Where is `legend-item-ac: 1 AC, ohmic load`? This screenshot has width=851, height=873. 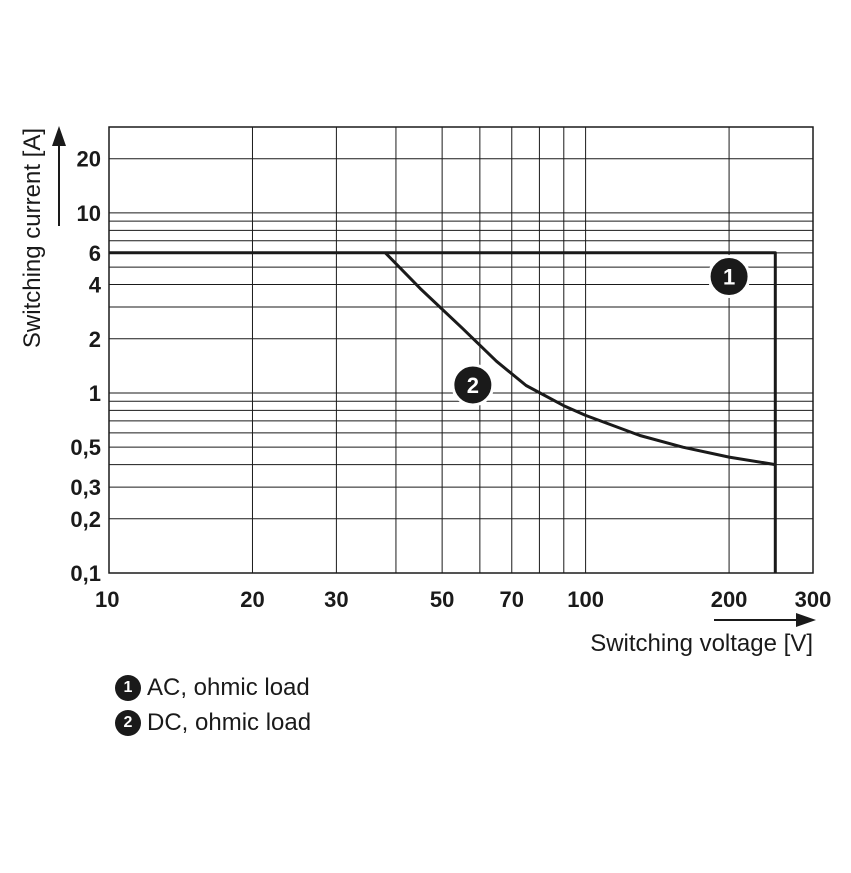 legend-item-ac: 1 AC, ohmic load is located at coordinates (213, 687).